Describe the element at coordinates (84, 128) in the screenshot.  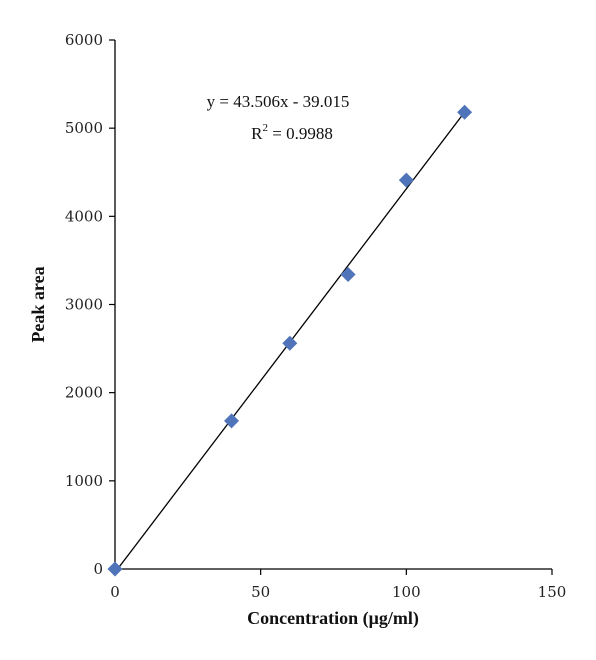
I see `y-tick-label: 5000` at that location.